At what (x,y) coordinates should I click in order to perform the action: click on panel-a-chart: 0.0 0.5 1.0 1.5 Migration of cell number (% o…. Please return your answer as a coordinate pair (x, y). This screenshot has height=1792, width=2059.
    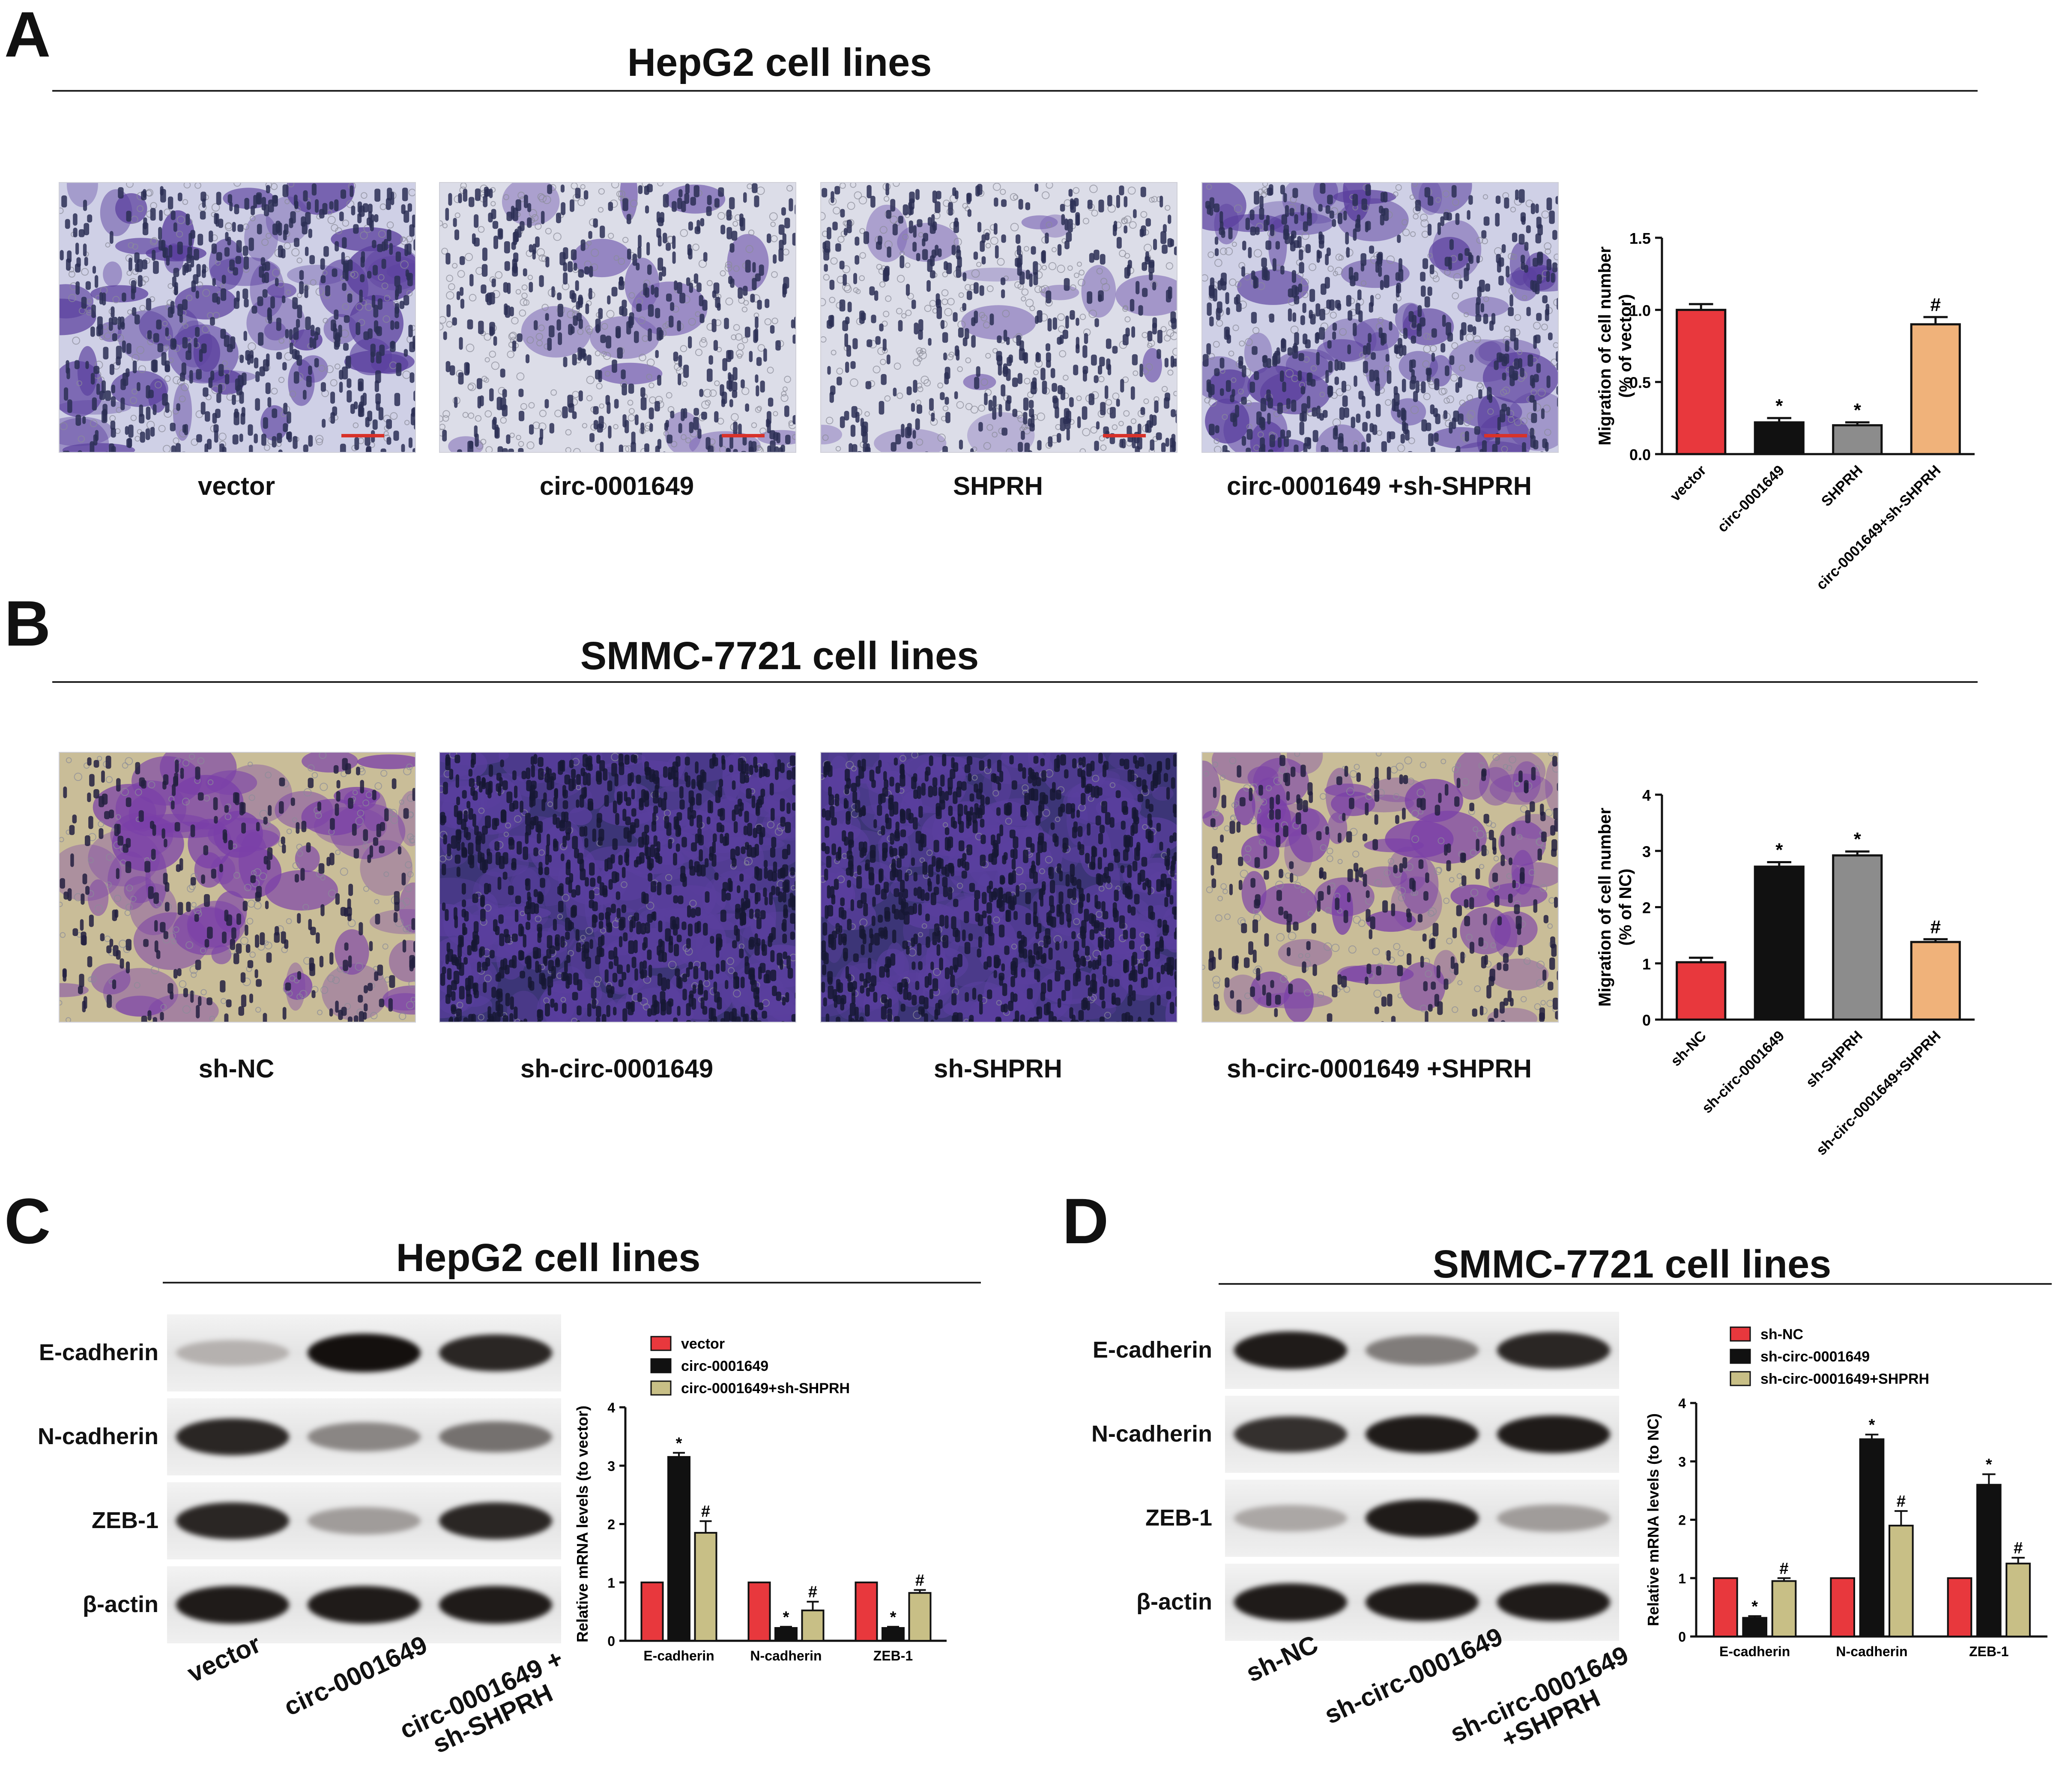
    Looking at the image, I should click on (1799, 411).